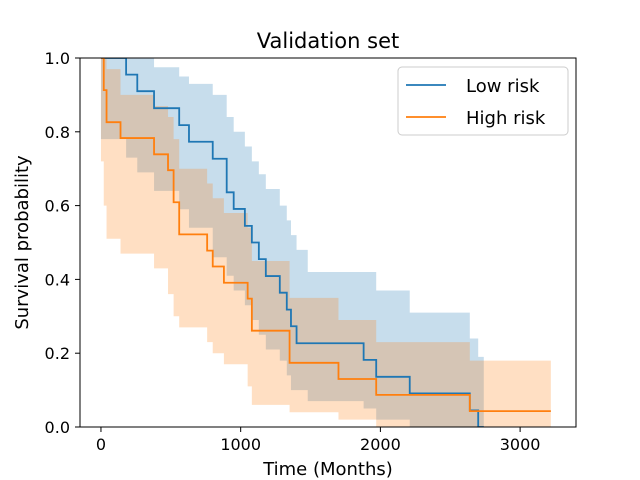  What do you see at coordinates (57, 132) in the screenshot?
I see `y-tick-label: 0.8` at bounding box center [57, 132].